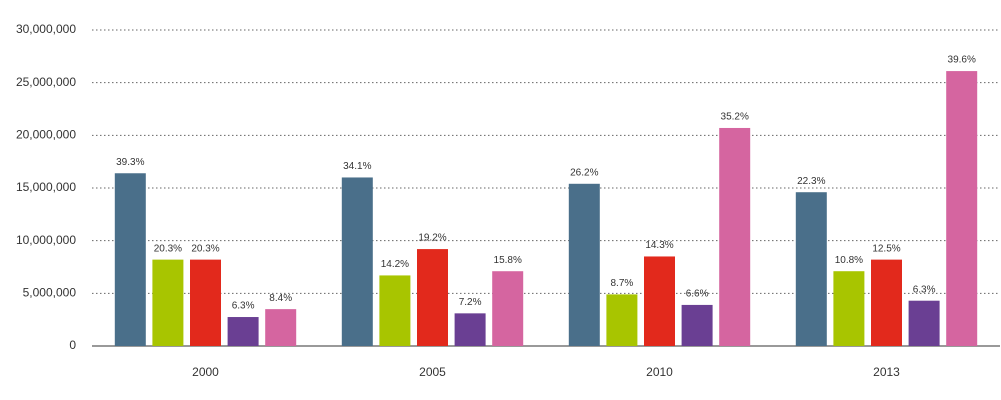  What do you see at coordinates (886, 372) in the screenshot?
I see `x-tick-label: 2013` at bounding box center [886, 372].